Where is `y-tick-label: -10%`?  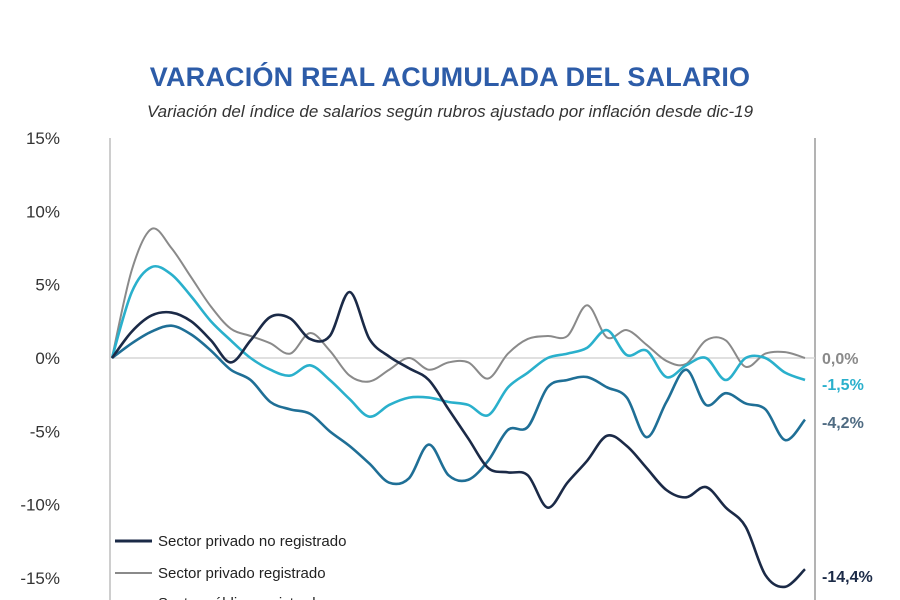 y-tick-label: -10% is located at coordinates (40, 505).